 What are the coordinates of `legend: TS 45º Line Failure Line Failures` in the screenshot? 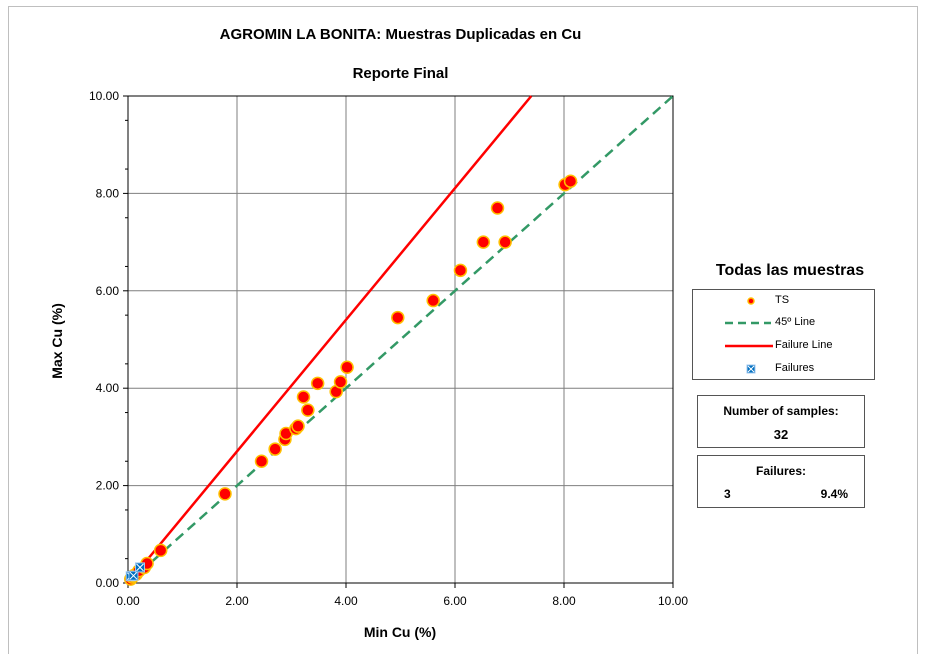 It's located at (783, 334).